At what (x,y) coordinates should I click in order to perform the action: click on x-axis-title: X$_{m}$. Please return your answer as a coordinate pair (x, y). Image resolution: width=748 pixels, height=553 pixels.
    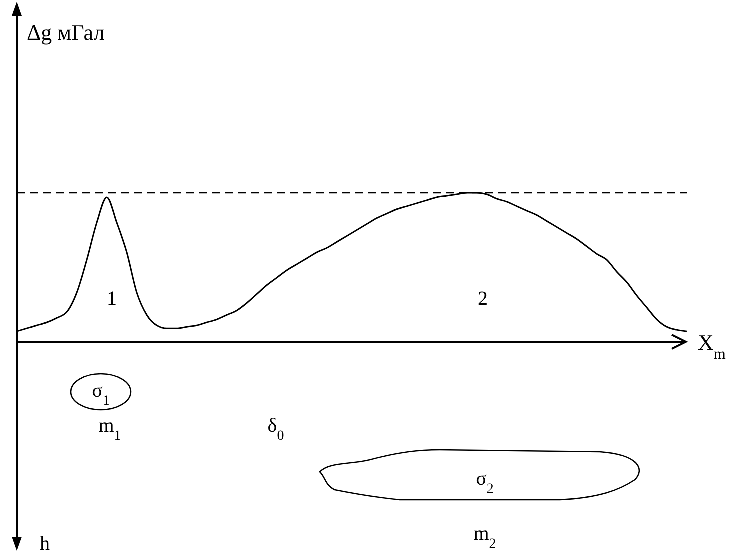
    Looking at the image, I should click on (712, 346).